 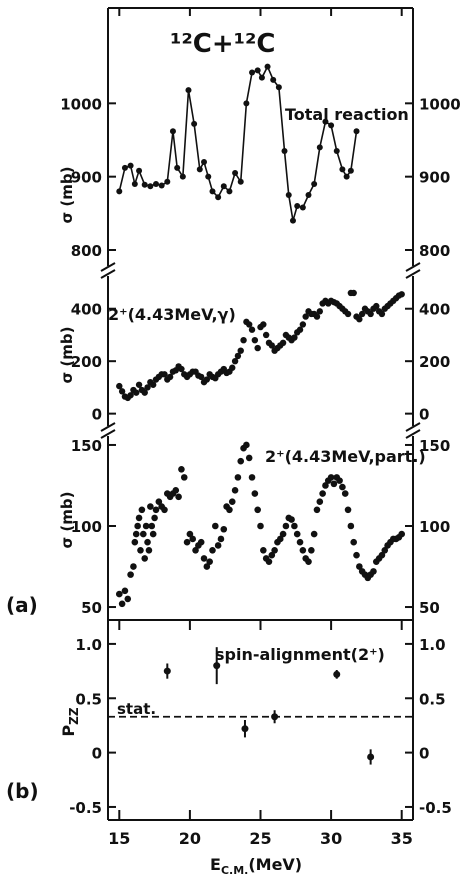 What do you see at coordinates (432, 699) in the screenshot?
I see `y-tick-label-right: 0.5` at bounding box center [432, 699].